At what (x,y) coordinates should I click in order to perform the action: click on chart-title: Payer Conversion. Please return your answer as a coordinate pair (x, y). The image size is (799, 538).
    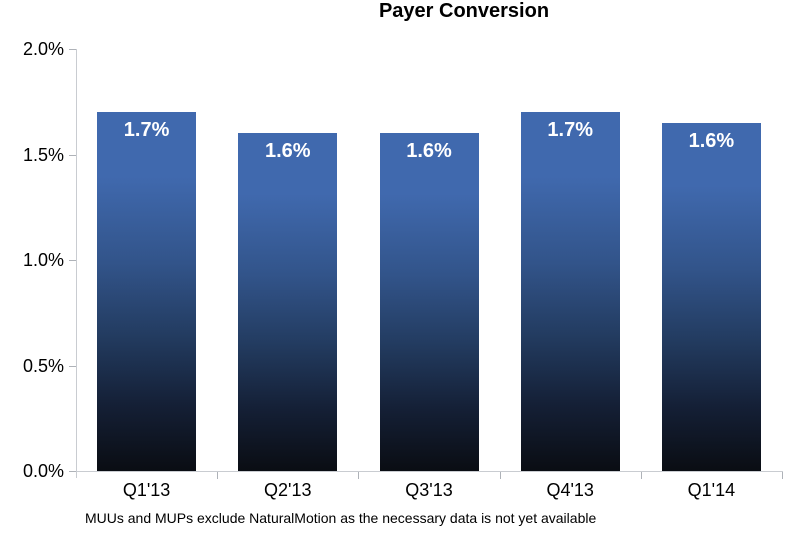
    Looking at the image, I should click on (464, 11).